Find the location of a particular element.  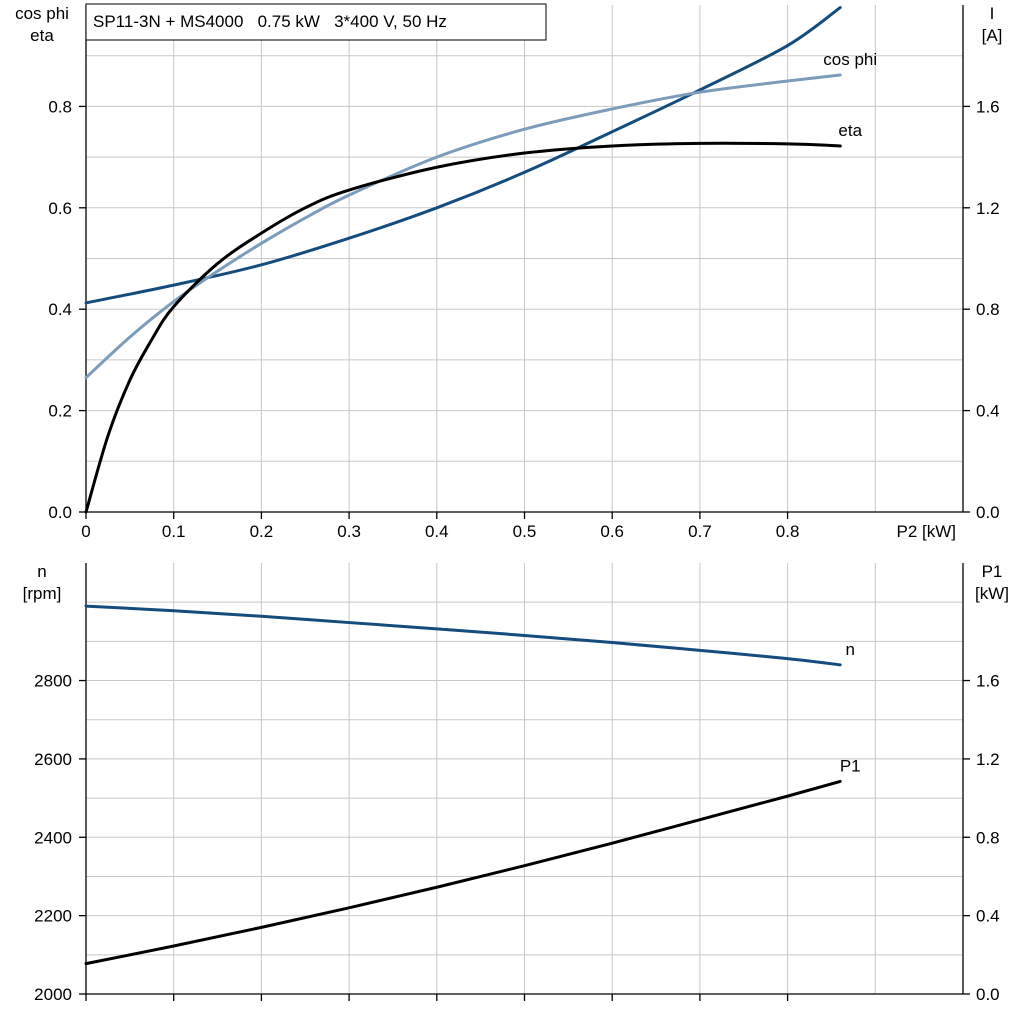

y-left-tick-label: 2800 is located at coordinates (53, 681).